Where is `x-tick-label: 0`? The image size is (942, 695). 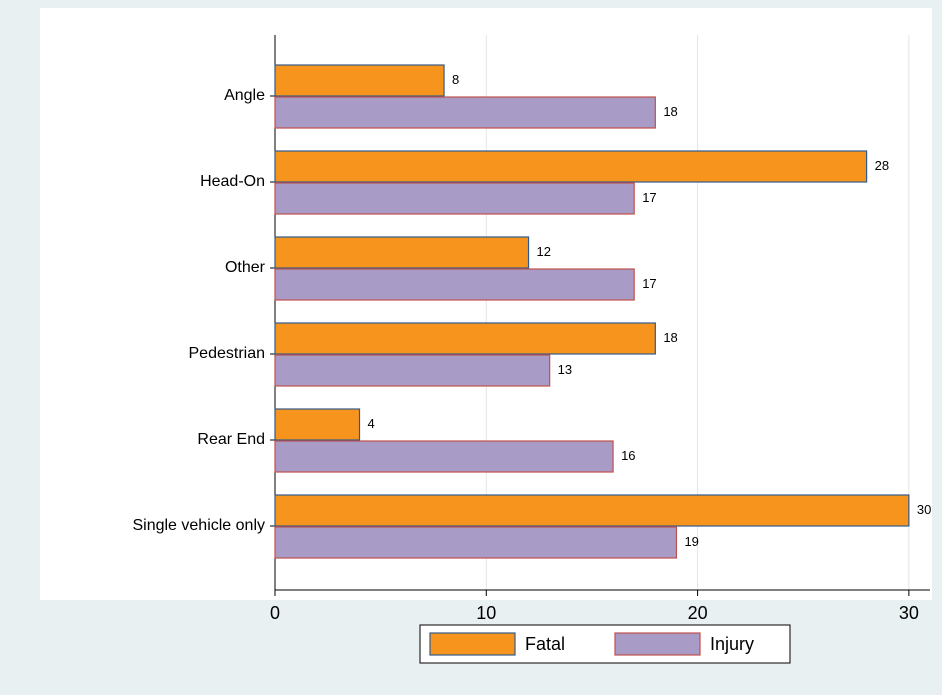 x-tick-label: 0 is located at coordinates (275, 613).